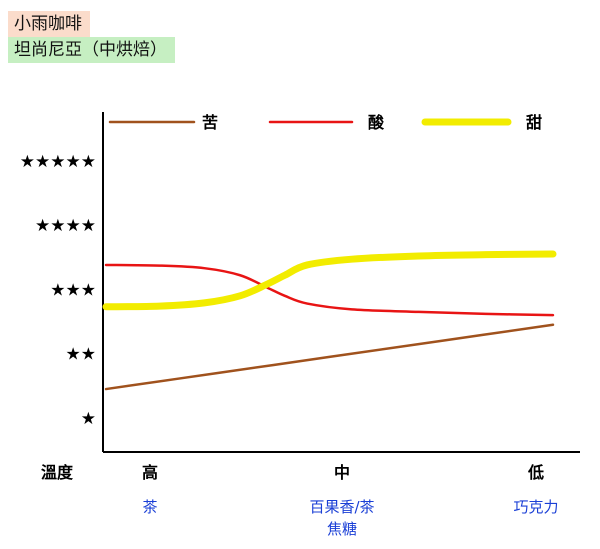 The height and width of the screenshot is (549, 600). Describe the element at coordinates (342, 472) in the screenshot. I see `x-tick-label: 中` at that location.